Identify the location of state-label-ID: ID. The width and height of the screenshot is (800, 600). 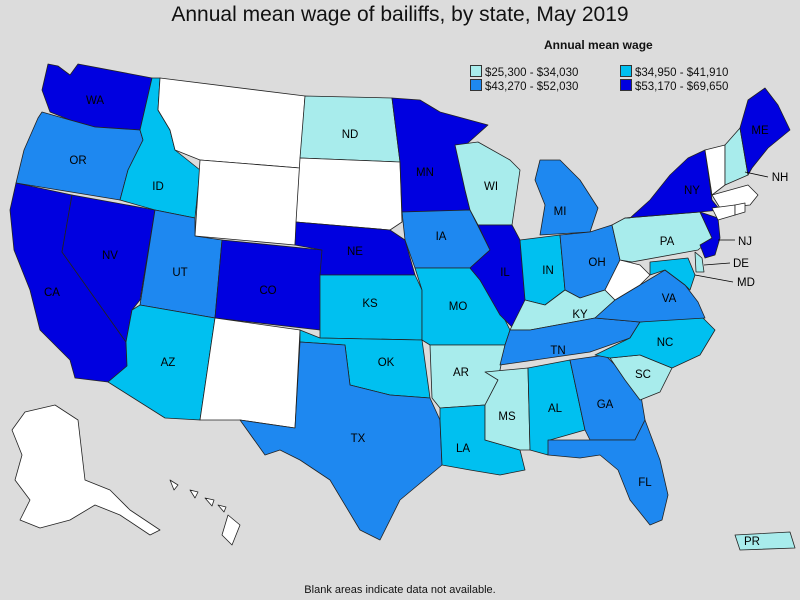
(158, 187).